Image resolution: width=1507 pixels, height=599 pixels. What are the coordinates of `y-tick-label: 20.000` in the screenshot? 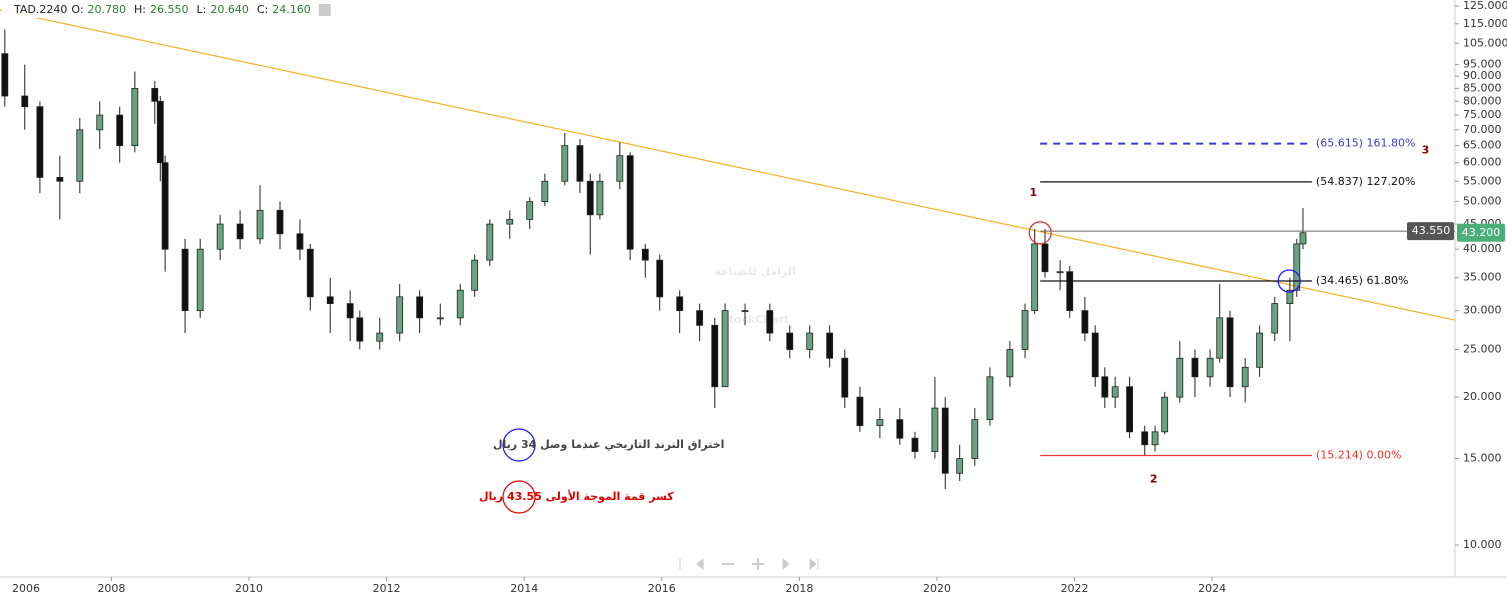 It's located at (1482, 396).